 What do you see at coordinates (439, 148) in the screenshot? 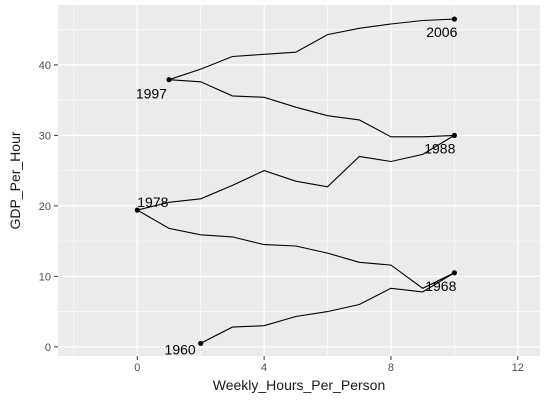
I see `point-label-1988: 1988` at bounding box center [439, 148].